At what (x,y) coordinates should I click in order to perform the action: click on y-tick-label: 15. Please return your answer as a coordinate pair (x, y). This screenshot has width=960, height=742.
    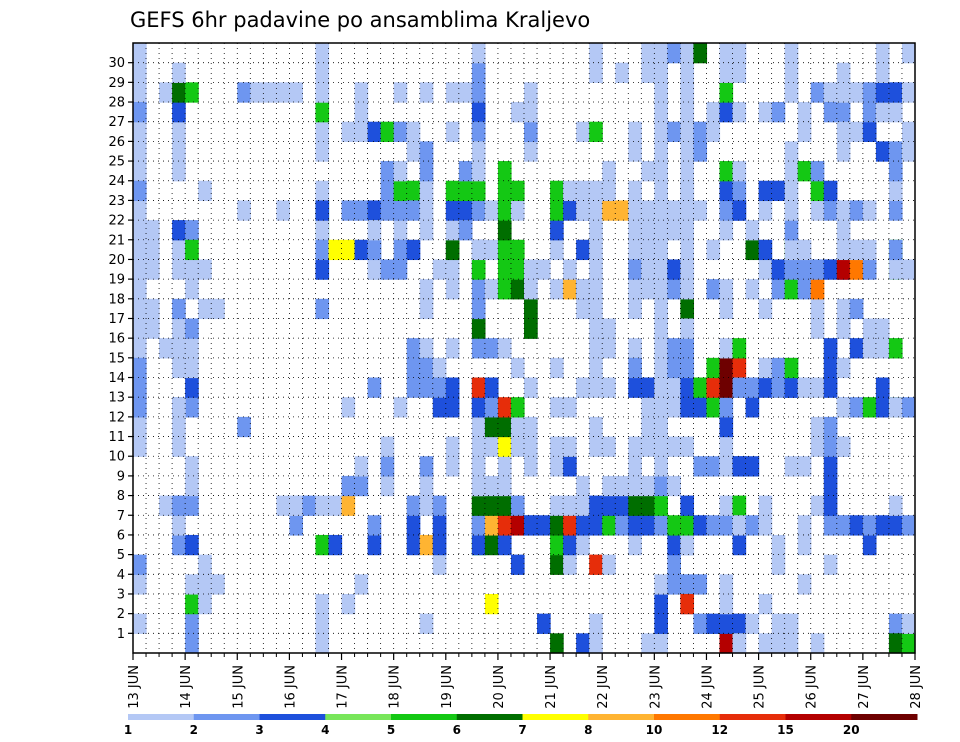
    Looking at the image, I should click on (116, 358).